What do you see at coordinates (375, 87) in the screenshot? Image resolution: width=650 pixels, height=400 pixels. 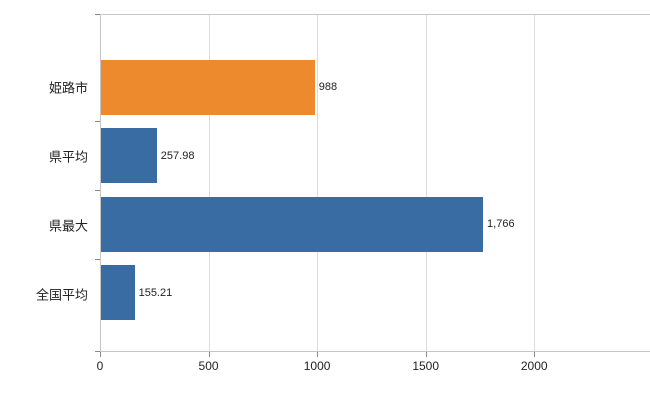 I see `bar-row: 988` at bounding box center [375, 87].